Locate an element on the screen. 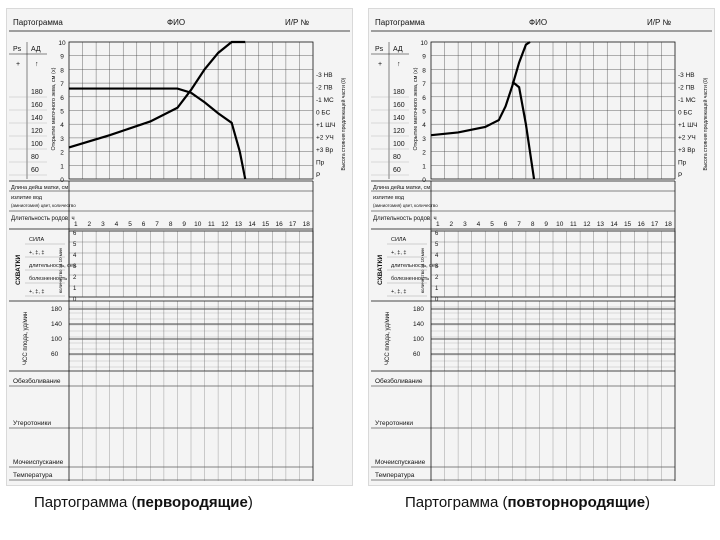 This screenshot has width=720, height=540. ps-sign: + is located at coordinates (380, 64).